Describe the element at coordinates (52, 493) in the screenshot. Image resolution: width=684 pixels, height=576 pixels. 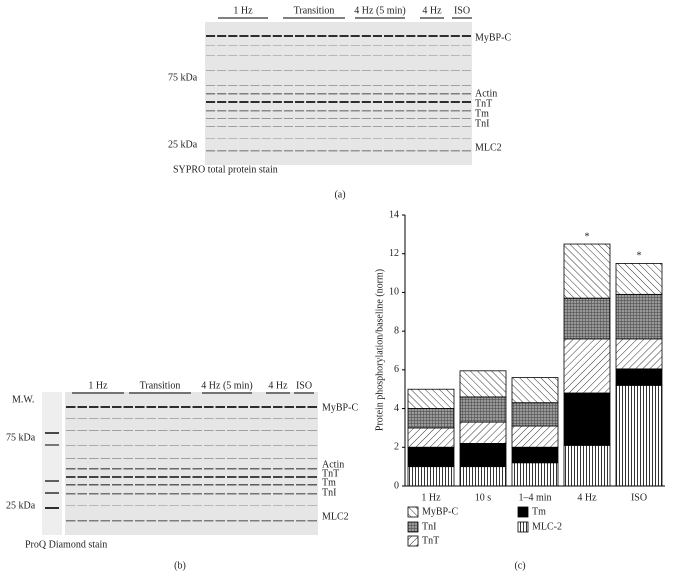
I see `mw-band` at that location.